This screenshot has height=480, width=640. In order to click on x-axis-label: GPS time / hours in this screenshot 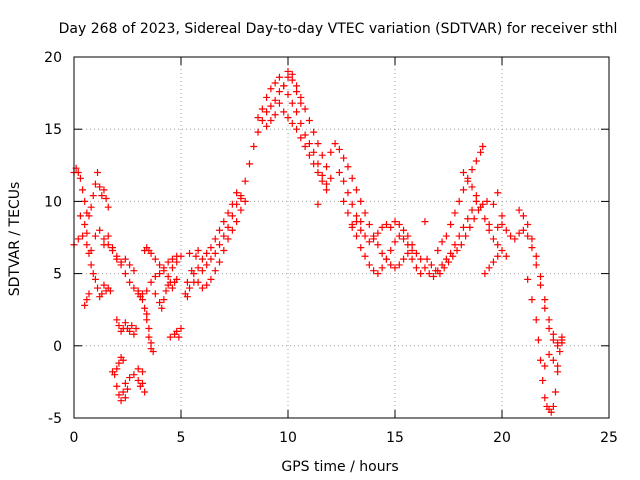, I will do `click(339, 467)`.